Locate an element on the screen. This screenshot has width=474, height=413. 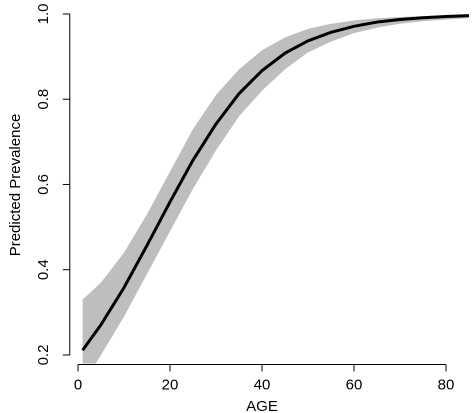
x-tick-label: 40 is located at coordinates (262, 385).